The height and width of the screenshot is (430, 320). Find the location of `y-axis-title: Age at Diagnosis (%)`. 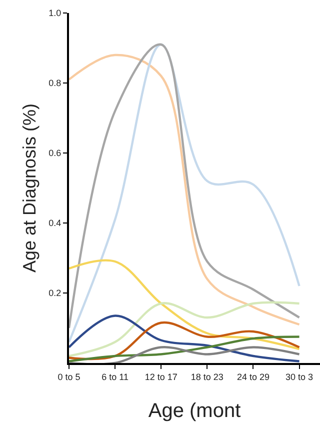

y-axis-title: Age at Diagnosis (%) is located at coordinates (29, 188).